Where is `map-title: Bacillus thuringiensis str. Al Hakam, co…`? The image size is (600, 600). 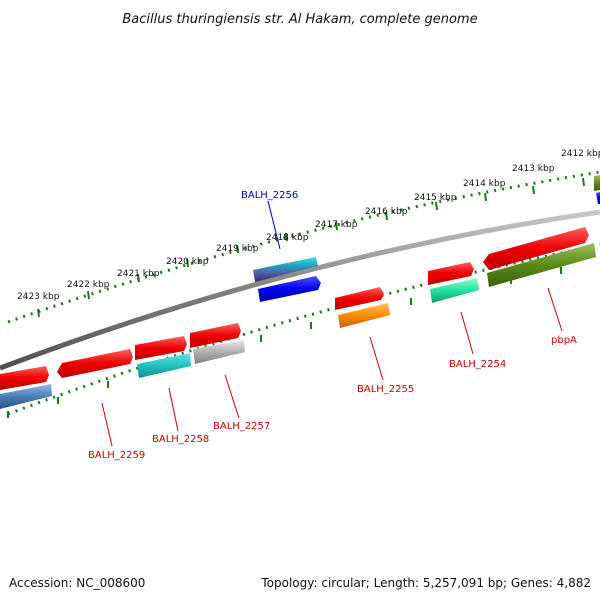
map-title: Bacillus thuringiensis str. Al Hakam, co… is located at coordinates (299, 19).